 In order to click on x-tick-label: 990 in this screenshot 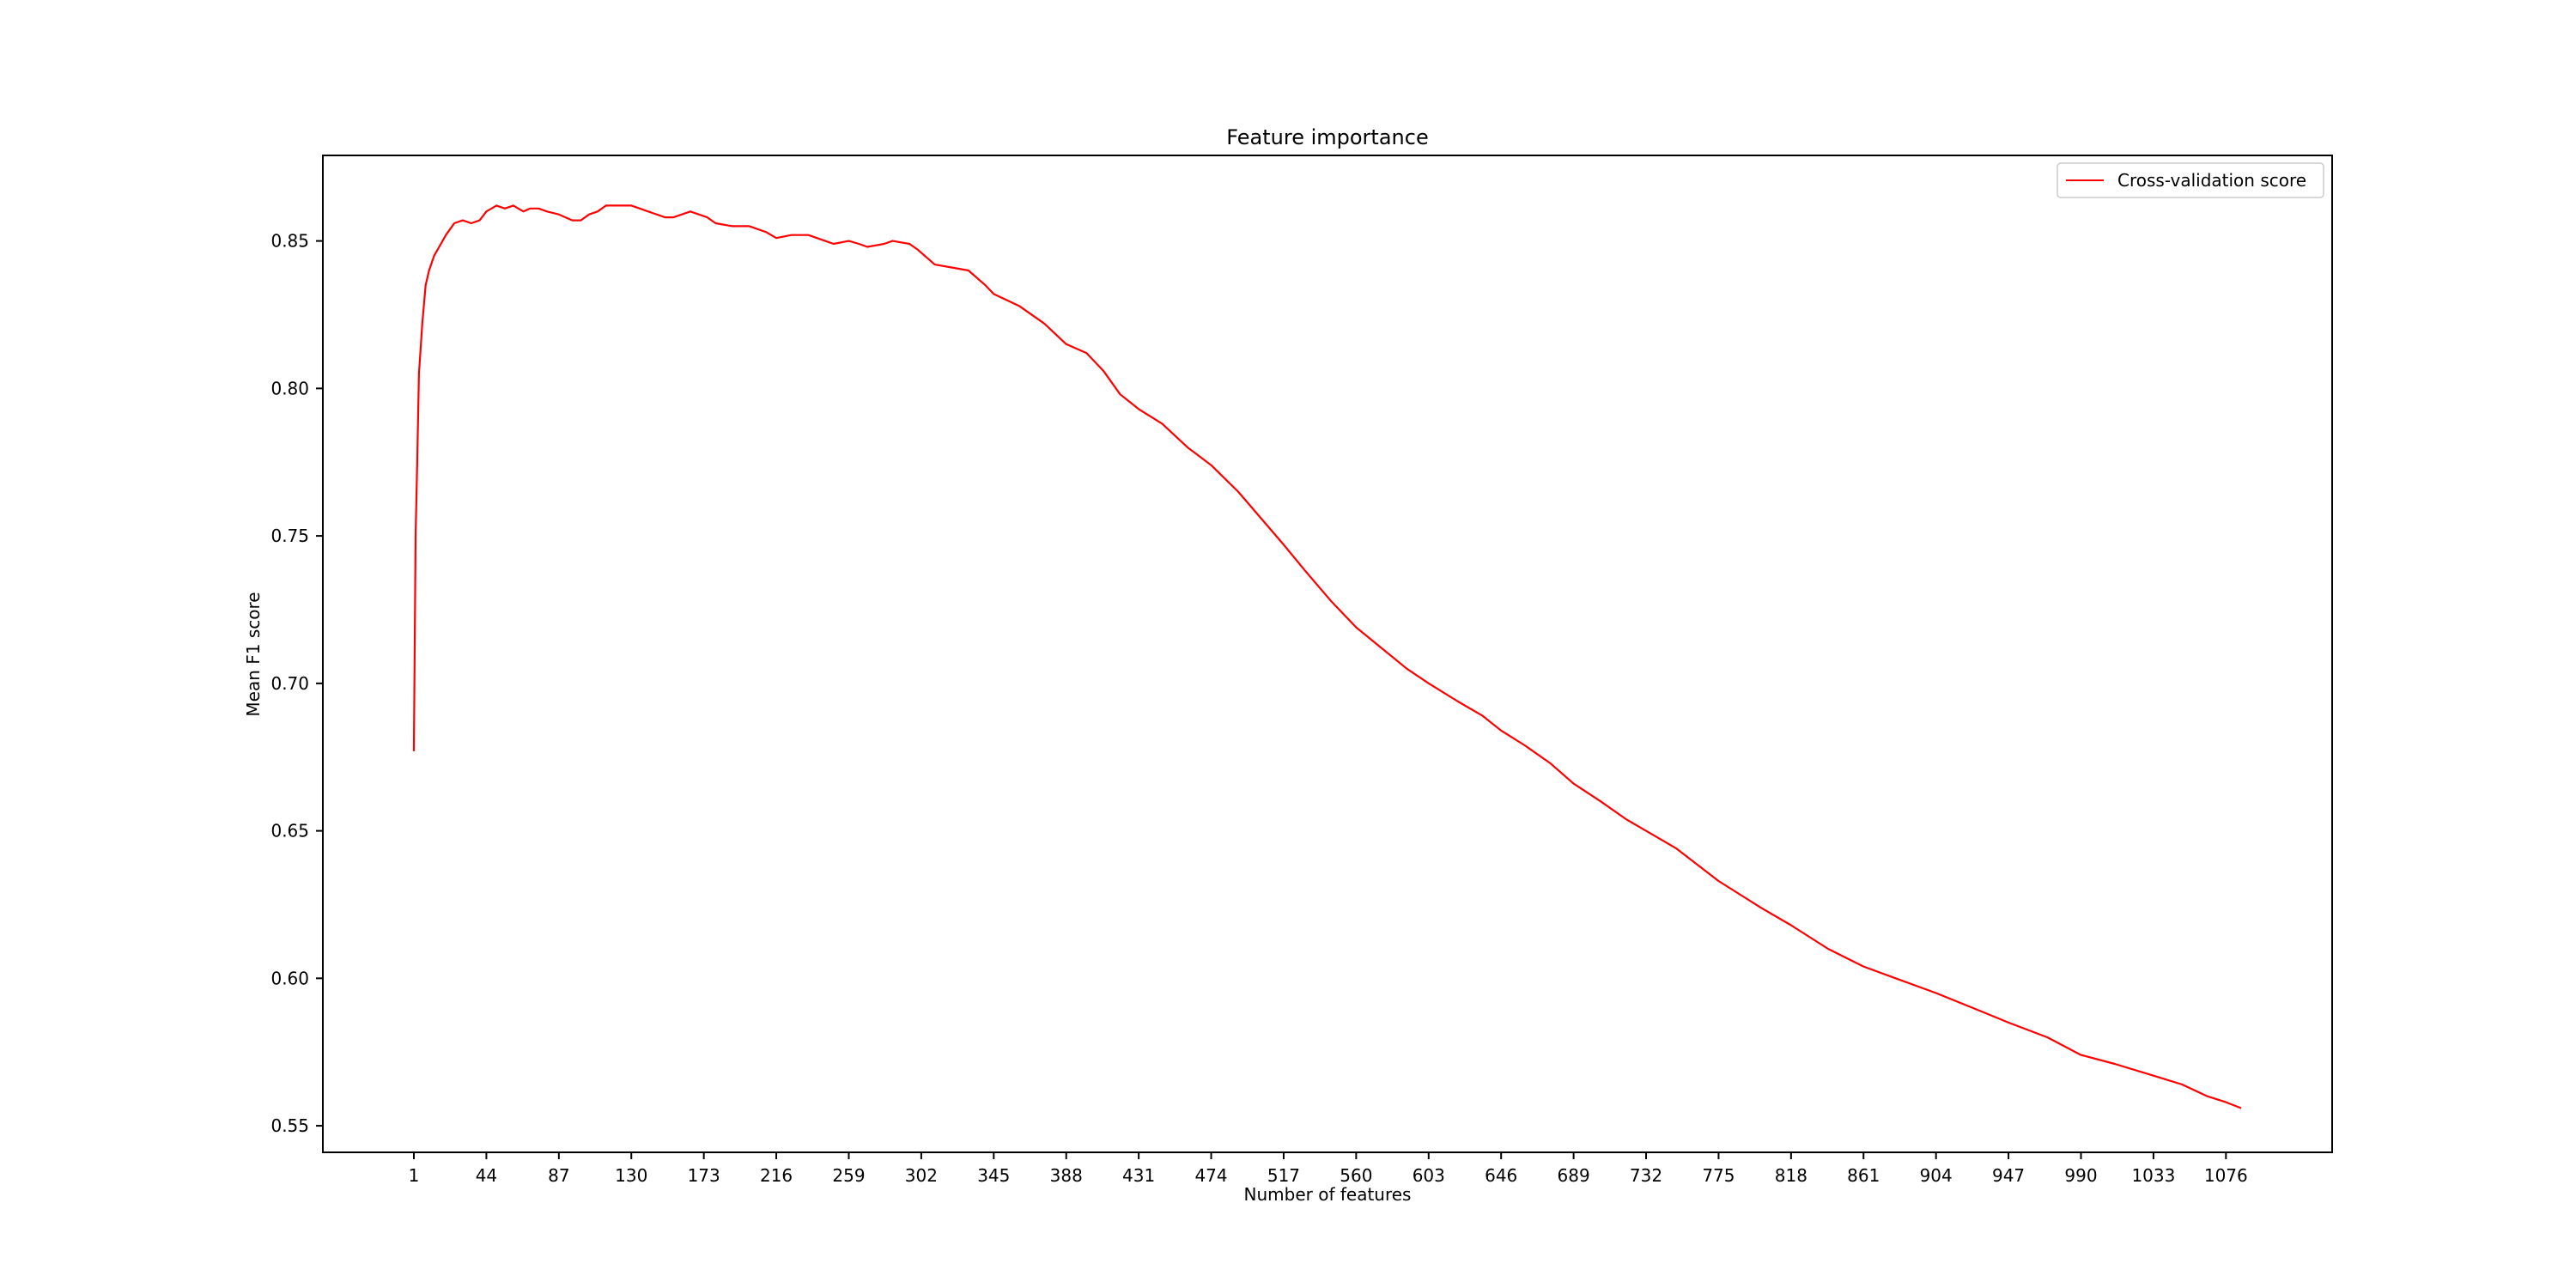, I will do `click(2080, 1175)`.